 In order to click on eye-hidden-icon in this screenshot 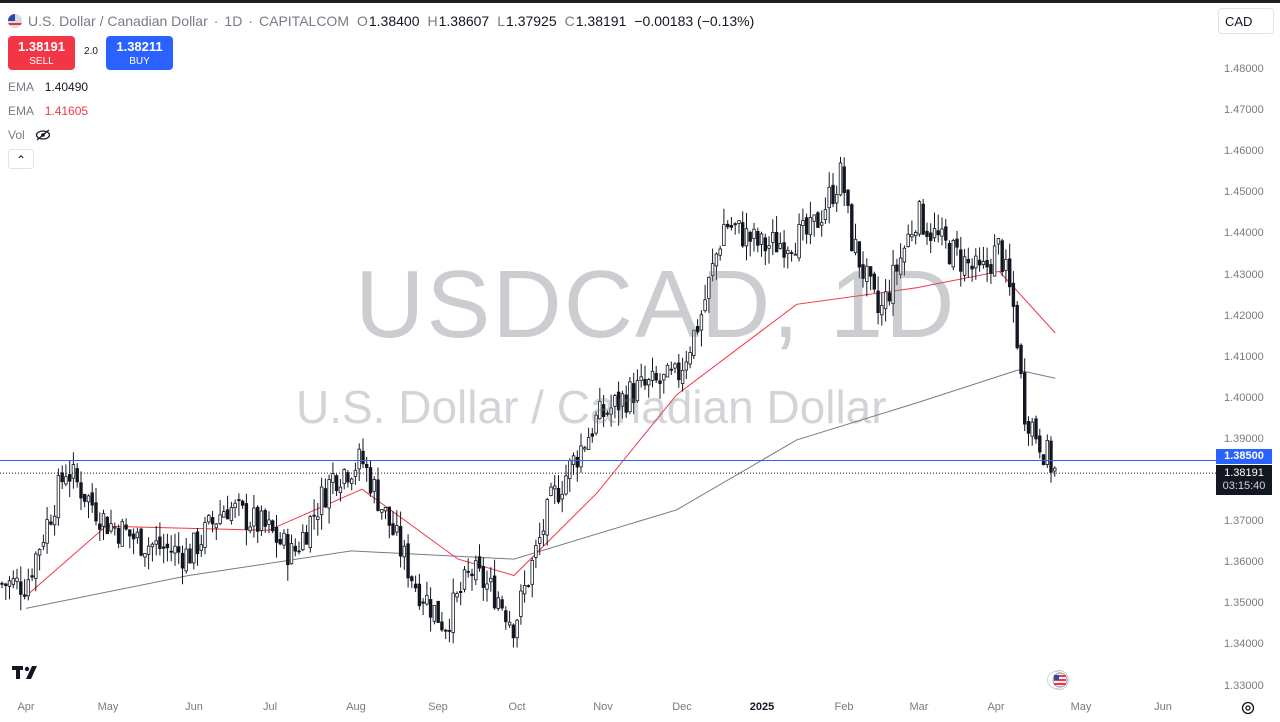, I will do `click(43, 135)`.